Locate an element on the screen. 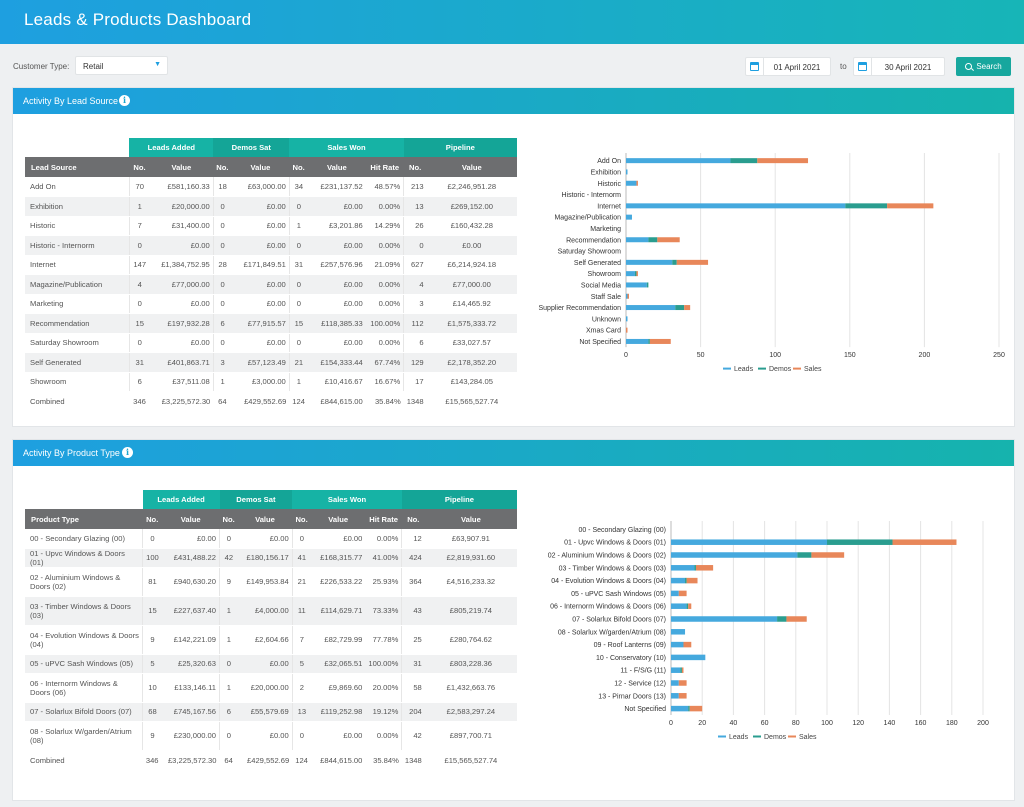 Image resolution: width=1024 pixels, height=807 pixels. customer-type-select: Retail ▼ is located at coordinates (121, 65).